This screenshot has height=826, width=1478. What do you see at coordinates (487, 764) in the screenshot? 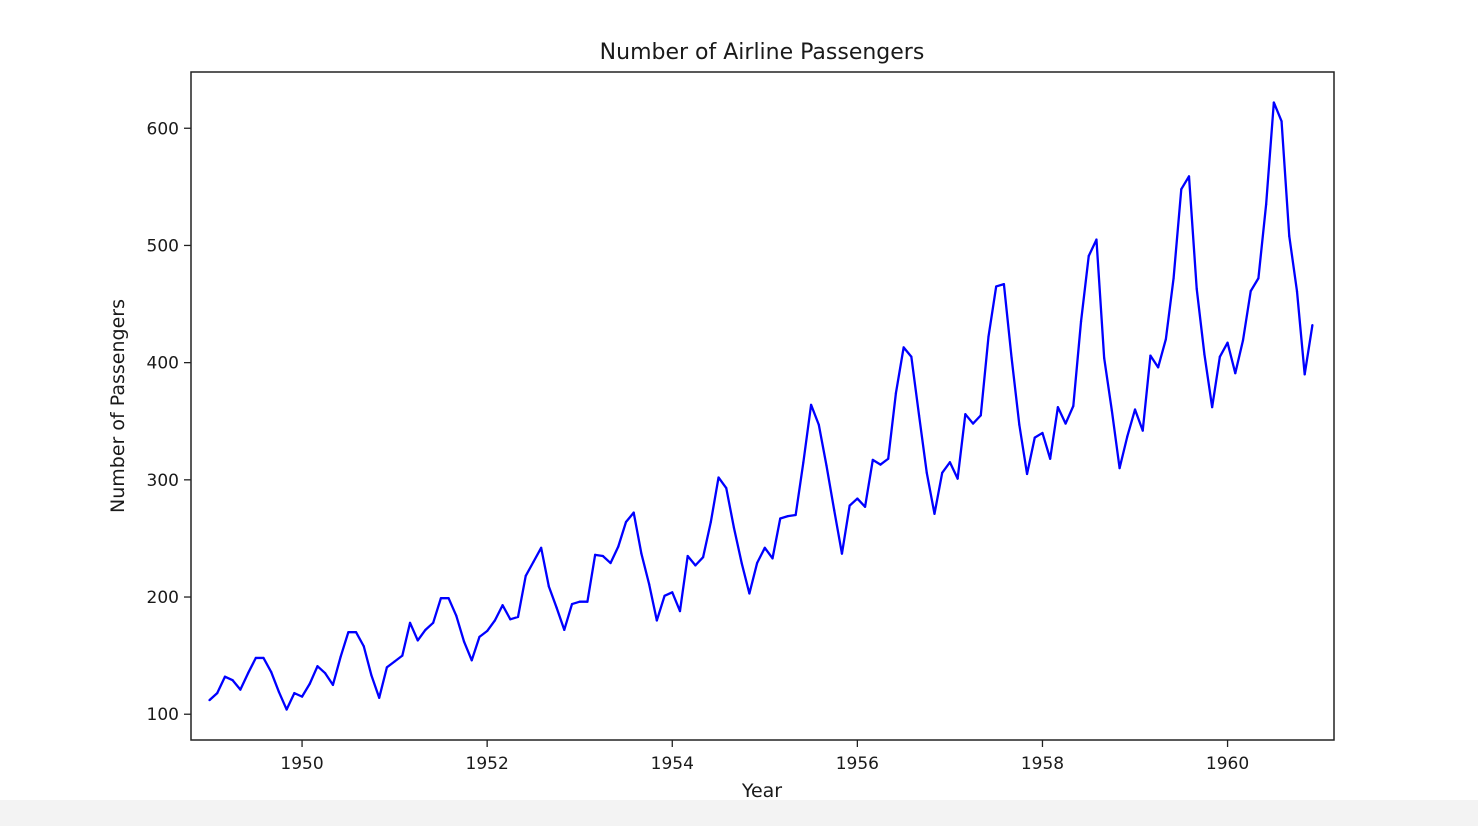
I see `x-tick-label: 1952` at bounding box center [487, 764].